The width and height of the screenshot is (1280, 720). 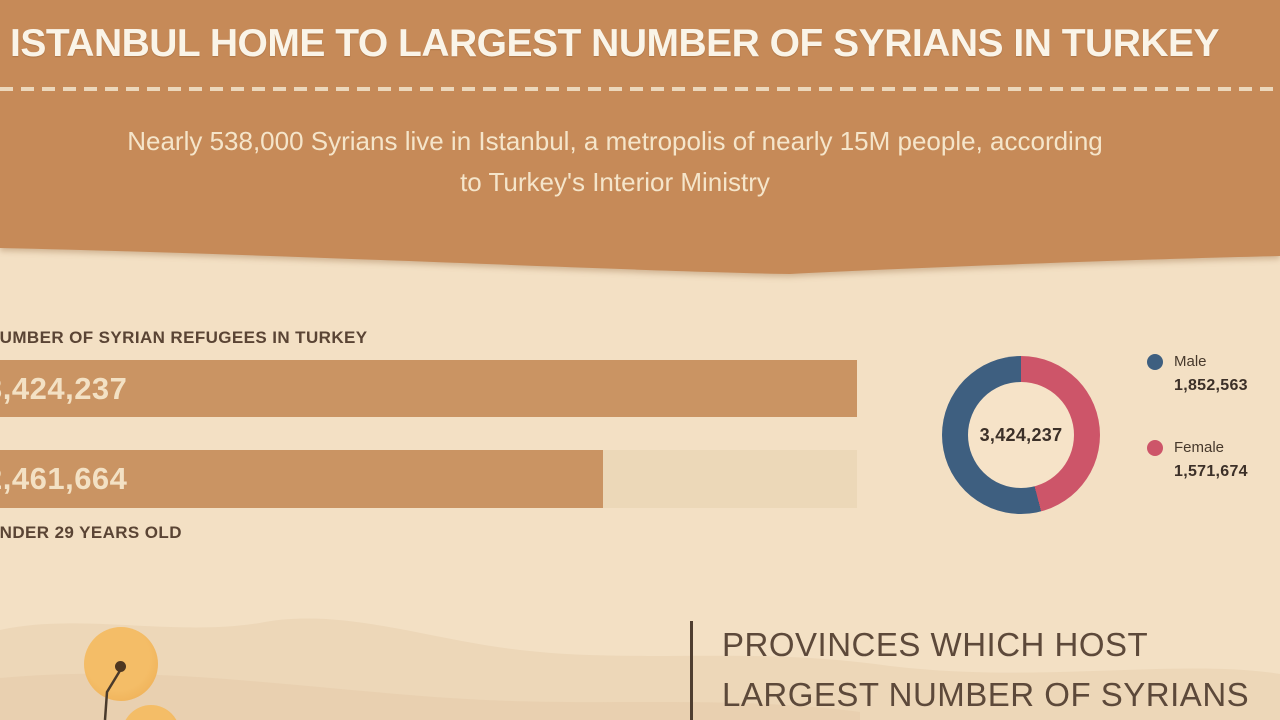 I want to click on map-texture, so click(x=640, y=669).